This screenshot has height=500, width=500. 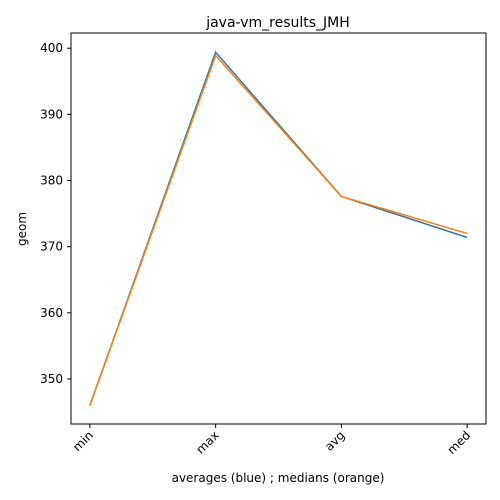 What do you see at coordinates (55, 213) in the screenshot?
I see `y-axis: 350 360 370 380 390 400` at bounding box center [55, 213].